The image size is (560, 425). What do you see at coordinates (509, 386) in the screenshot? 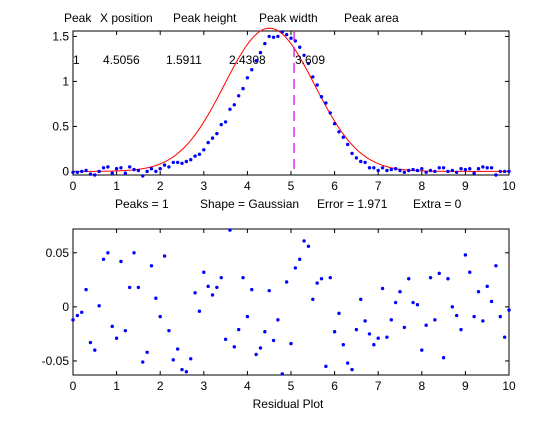
I see `residual-plot-x-tick-label: 10` at bounding box center [509, 386].